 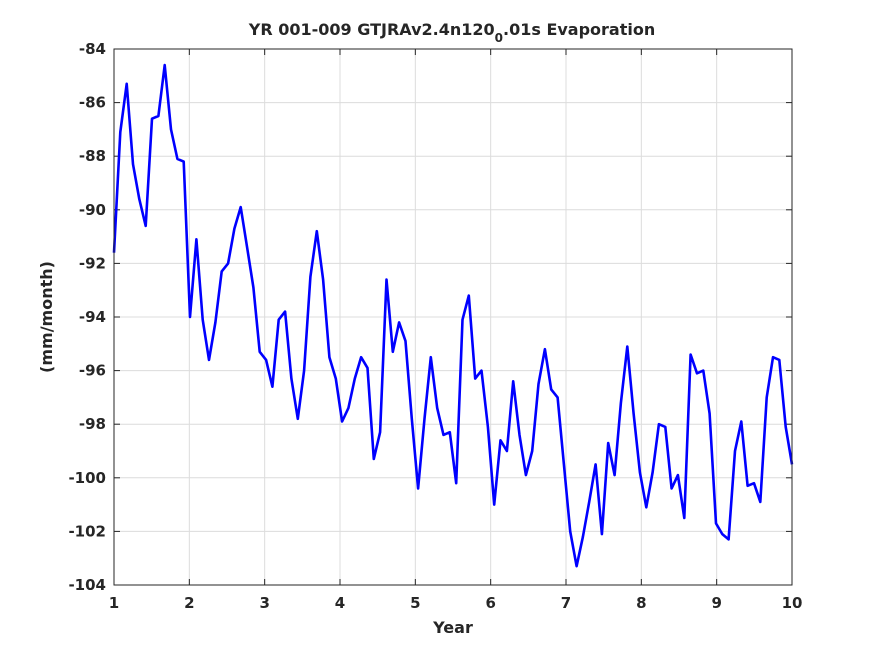 What do you see at coordinates (641, 603) in the screenshot?
I see `x-tick-label: 8` at bounding box center [641, 603].